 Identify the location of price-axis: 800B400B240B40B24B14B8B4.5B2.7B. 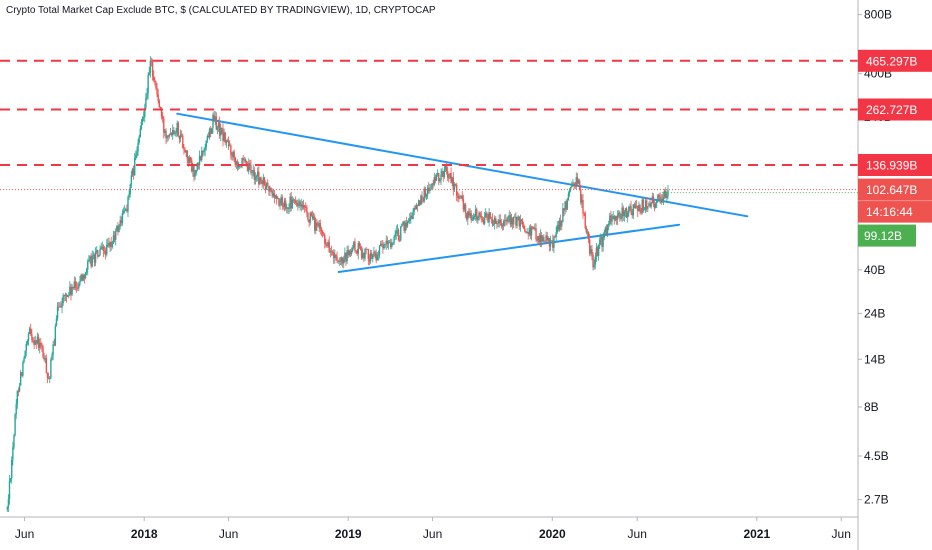
(875, 257).